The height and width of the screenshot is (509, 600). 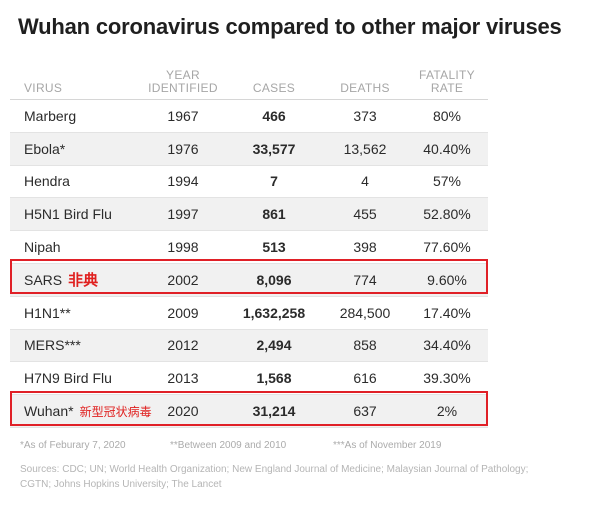 I want to click on cell-deaths: 455, so click(x=365, y=214).